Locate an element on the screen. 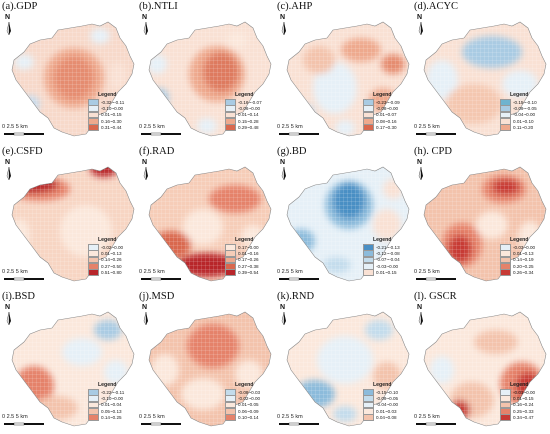 This screenshot has width=550, height=434. legend-label: -0.16~-0.07 is located at coordinates (250, 102).